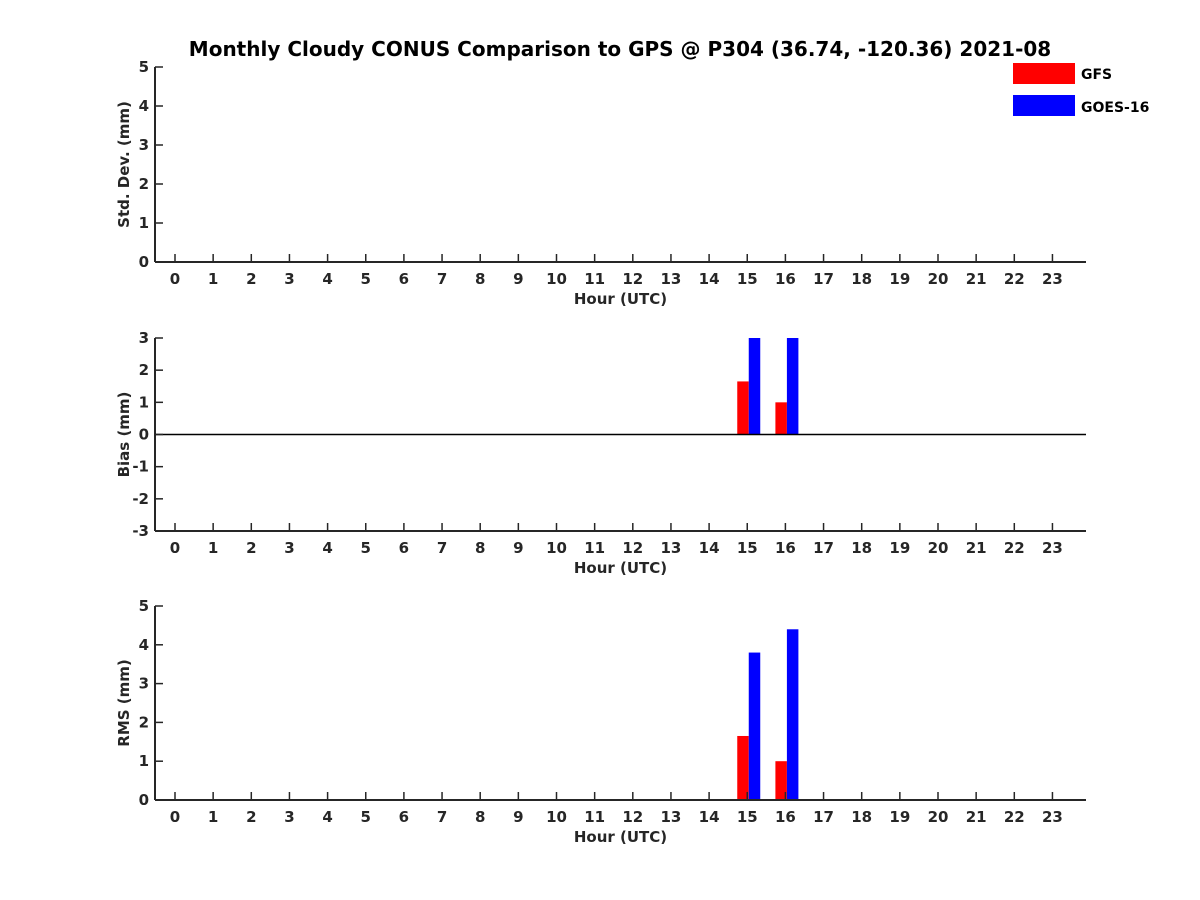  I want to click on legend-swatch-goes16, so click(1044, 105).